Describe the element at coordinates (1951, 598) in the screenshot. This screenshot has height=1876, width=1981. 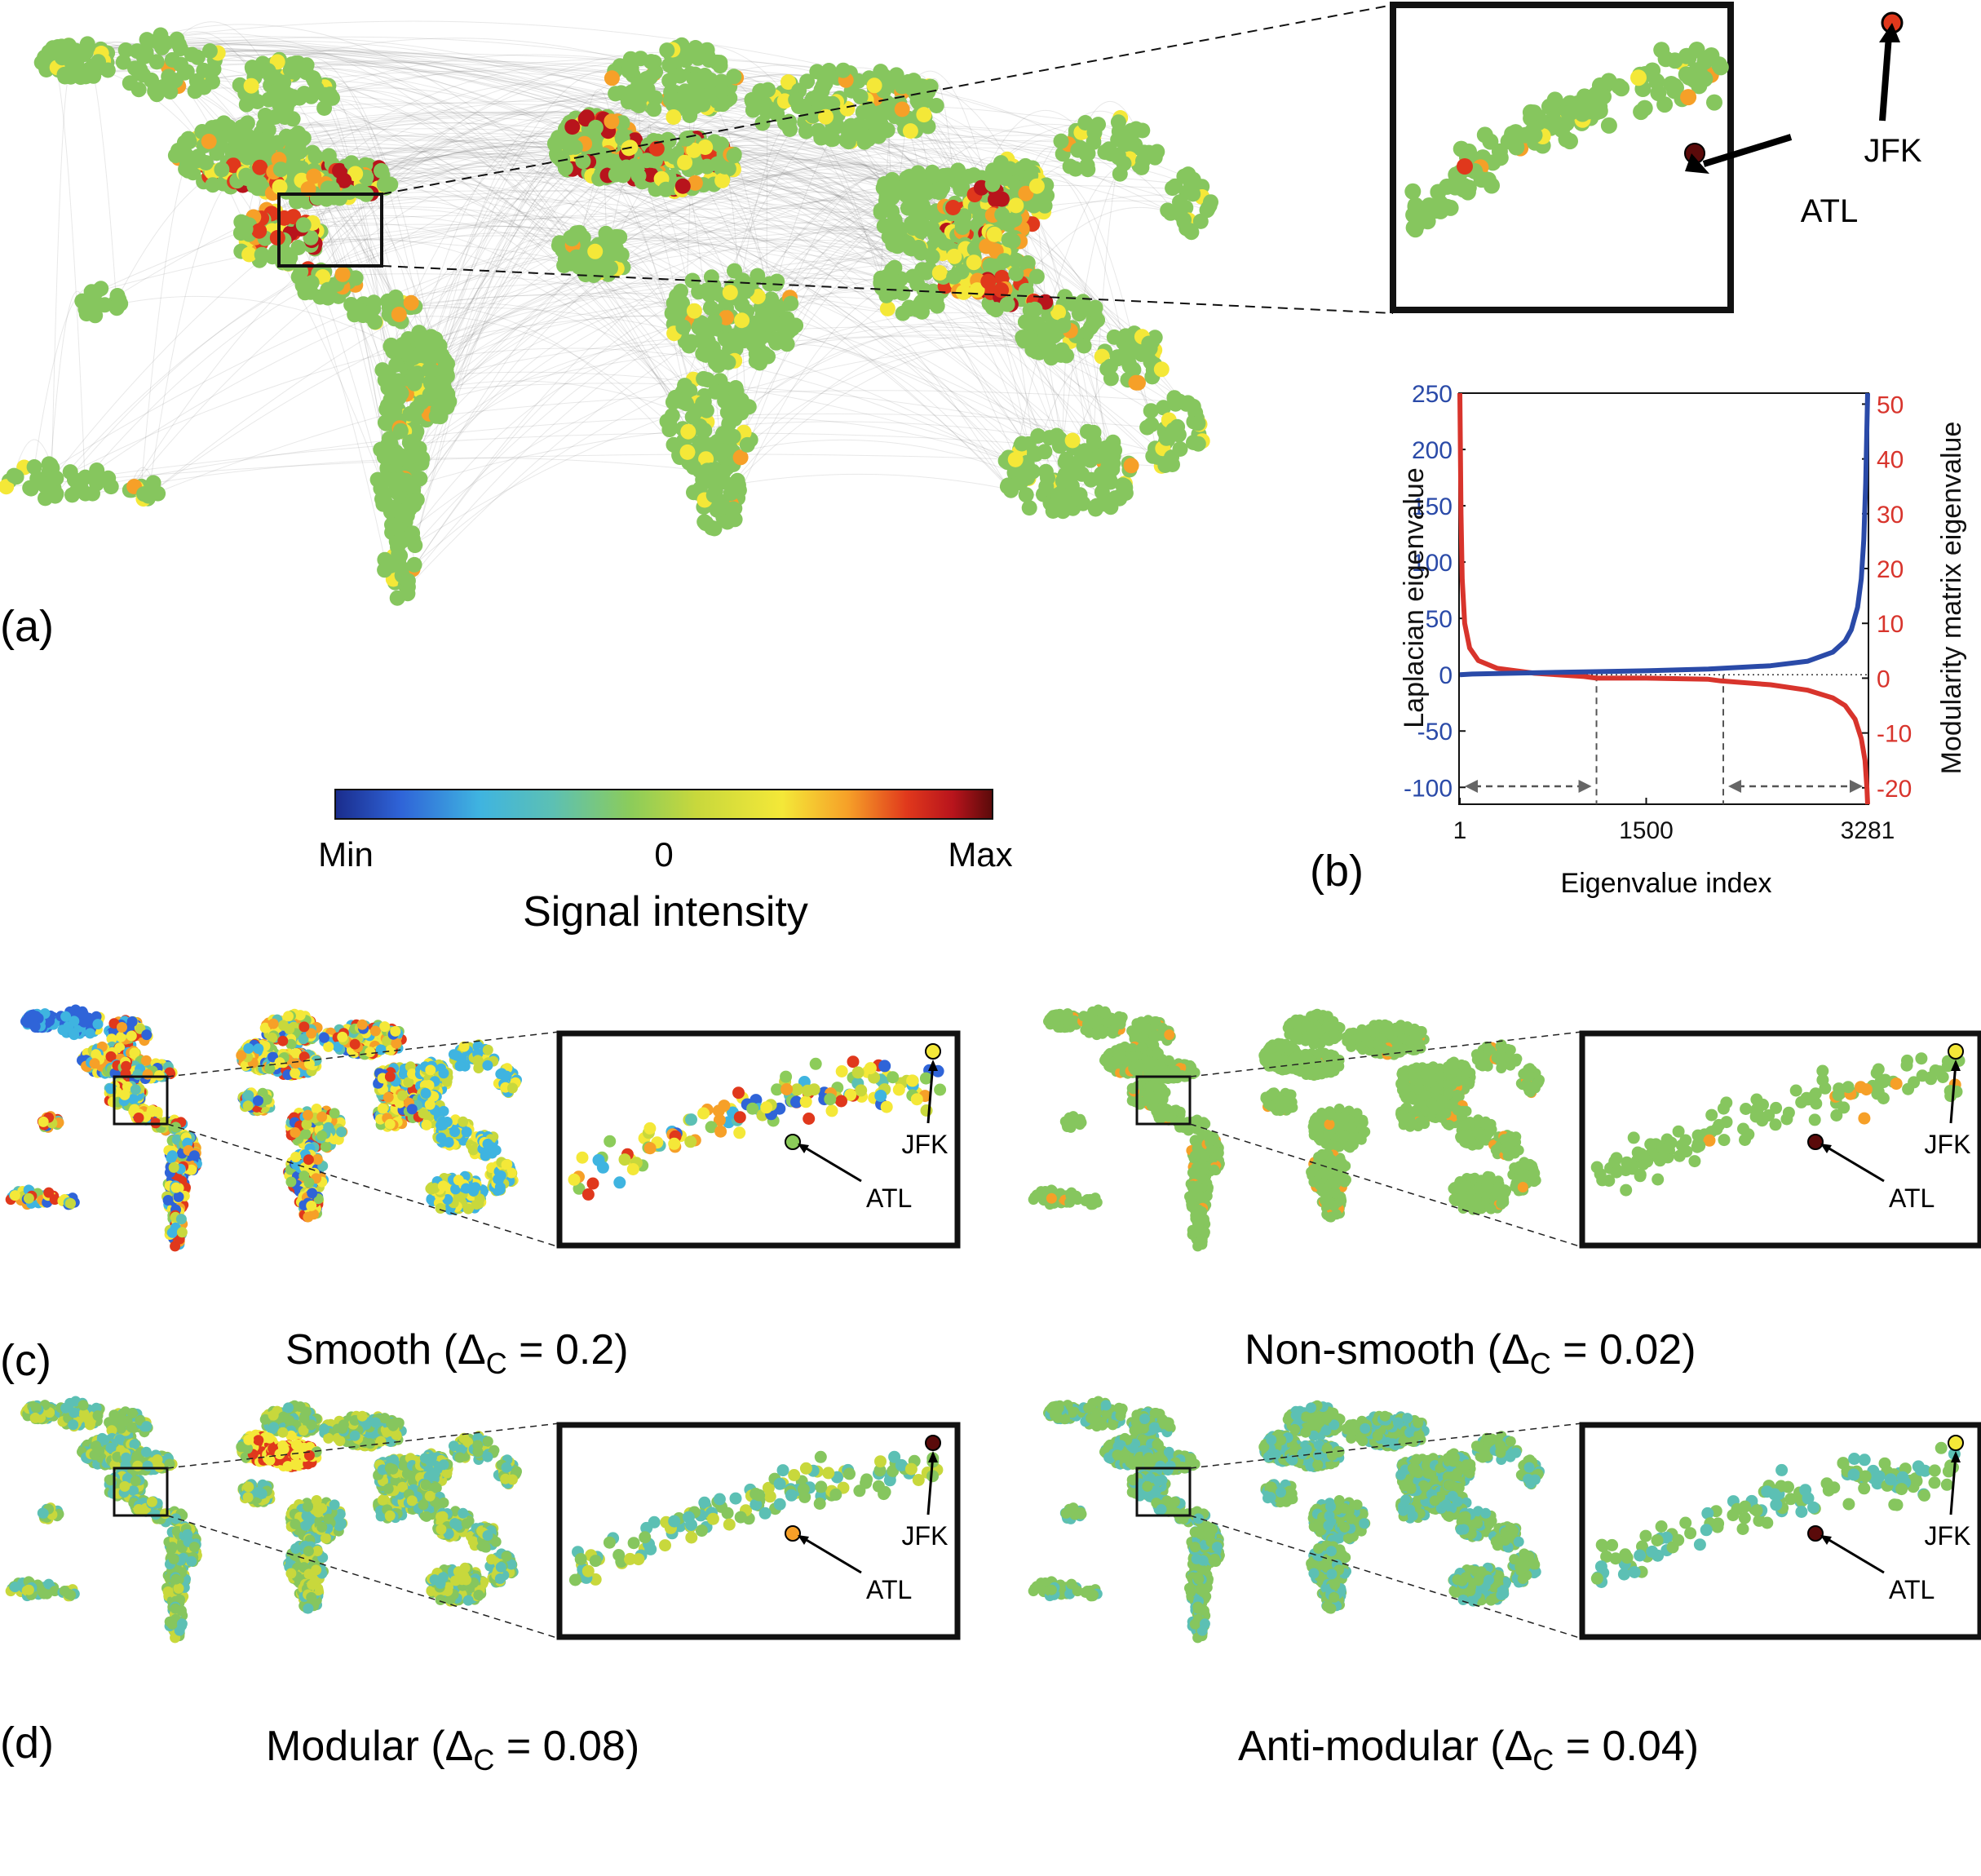
I see `y-axis-right-label: Modularity matrix eigenvalue` at that location.